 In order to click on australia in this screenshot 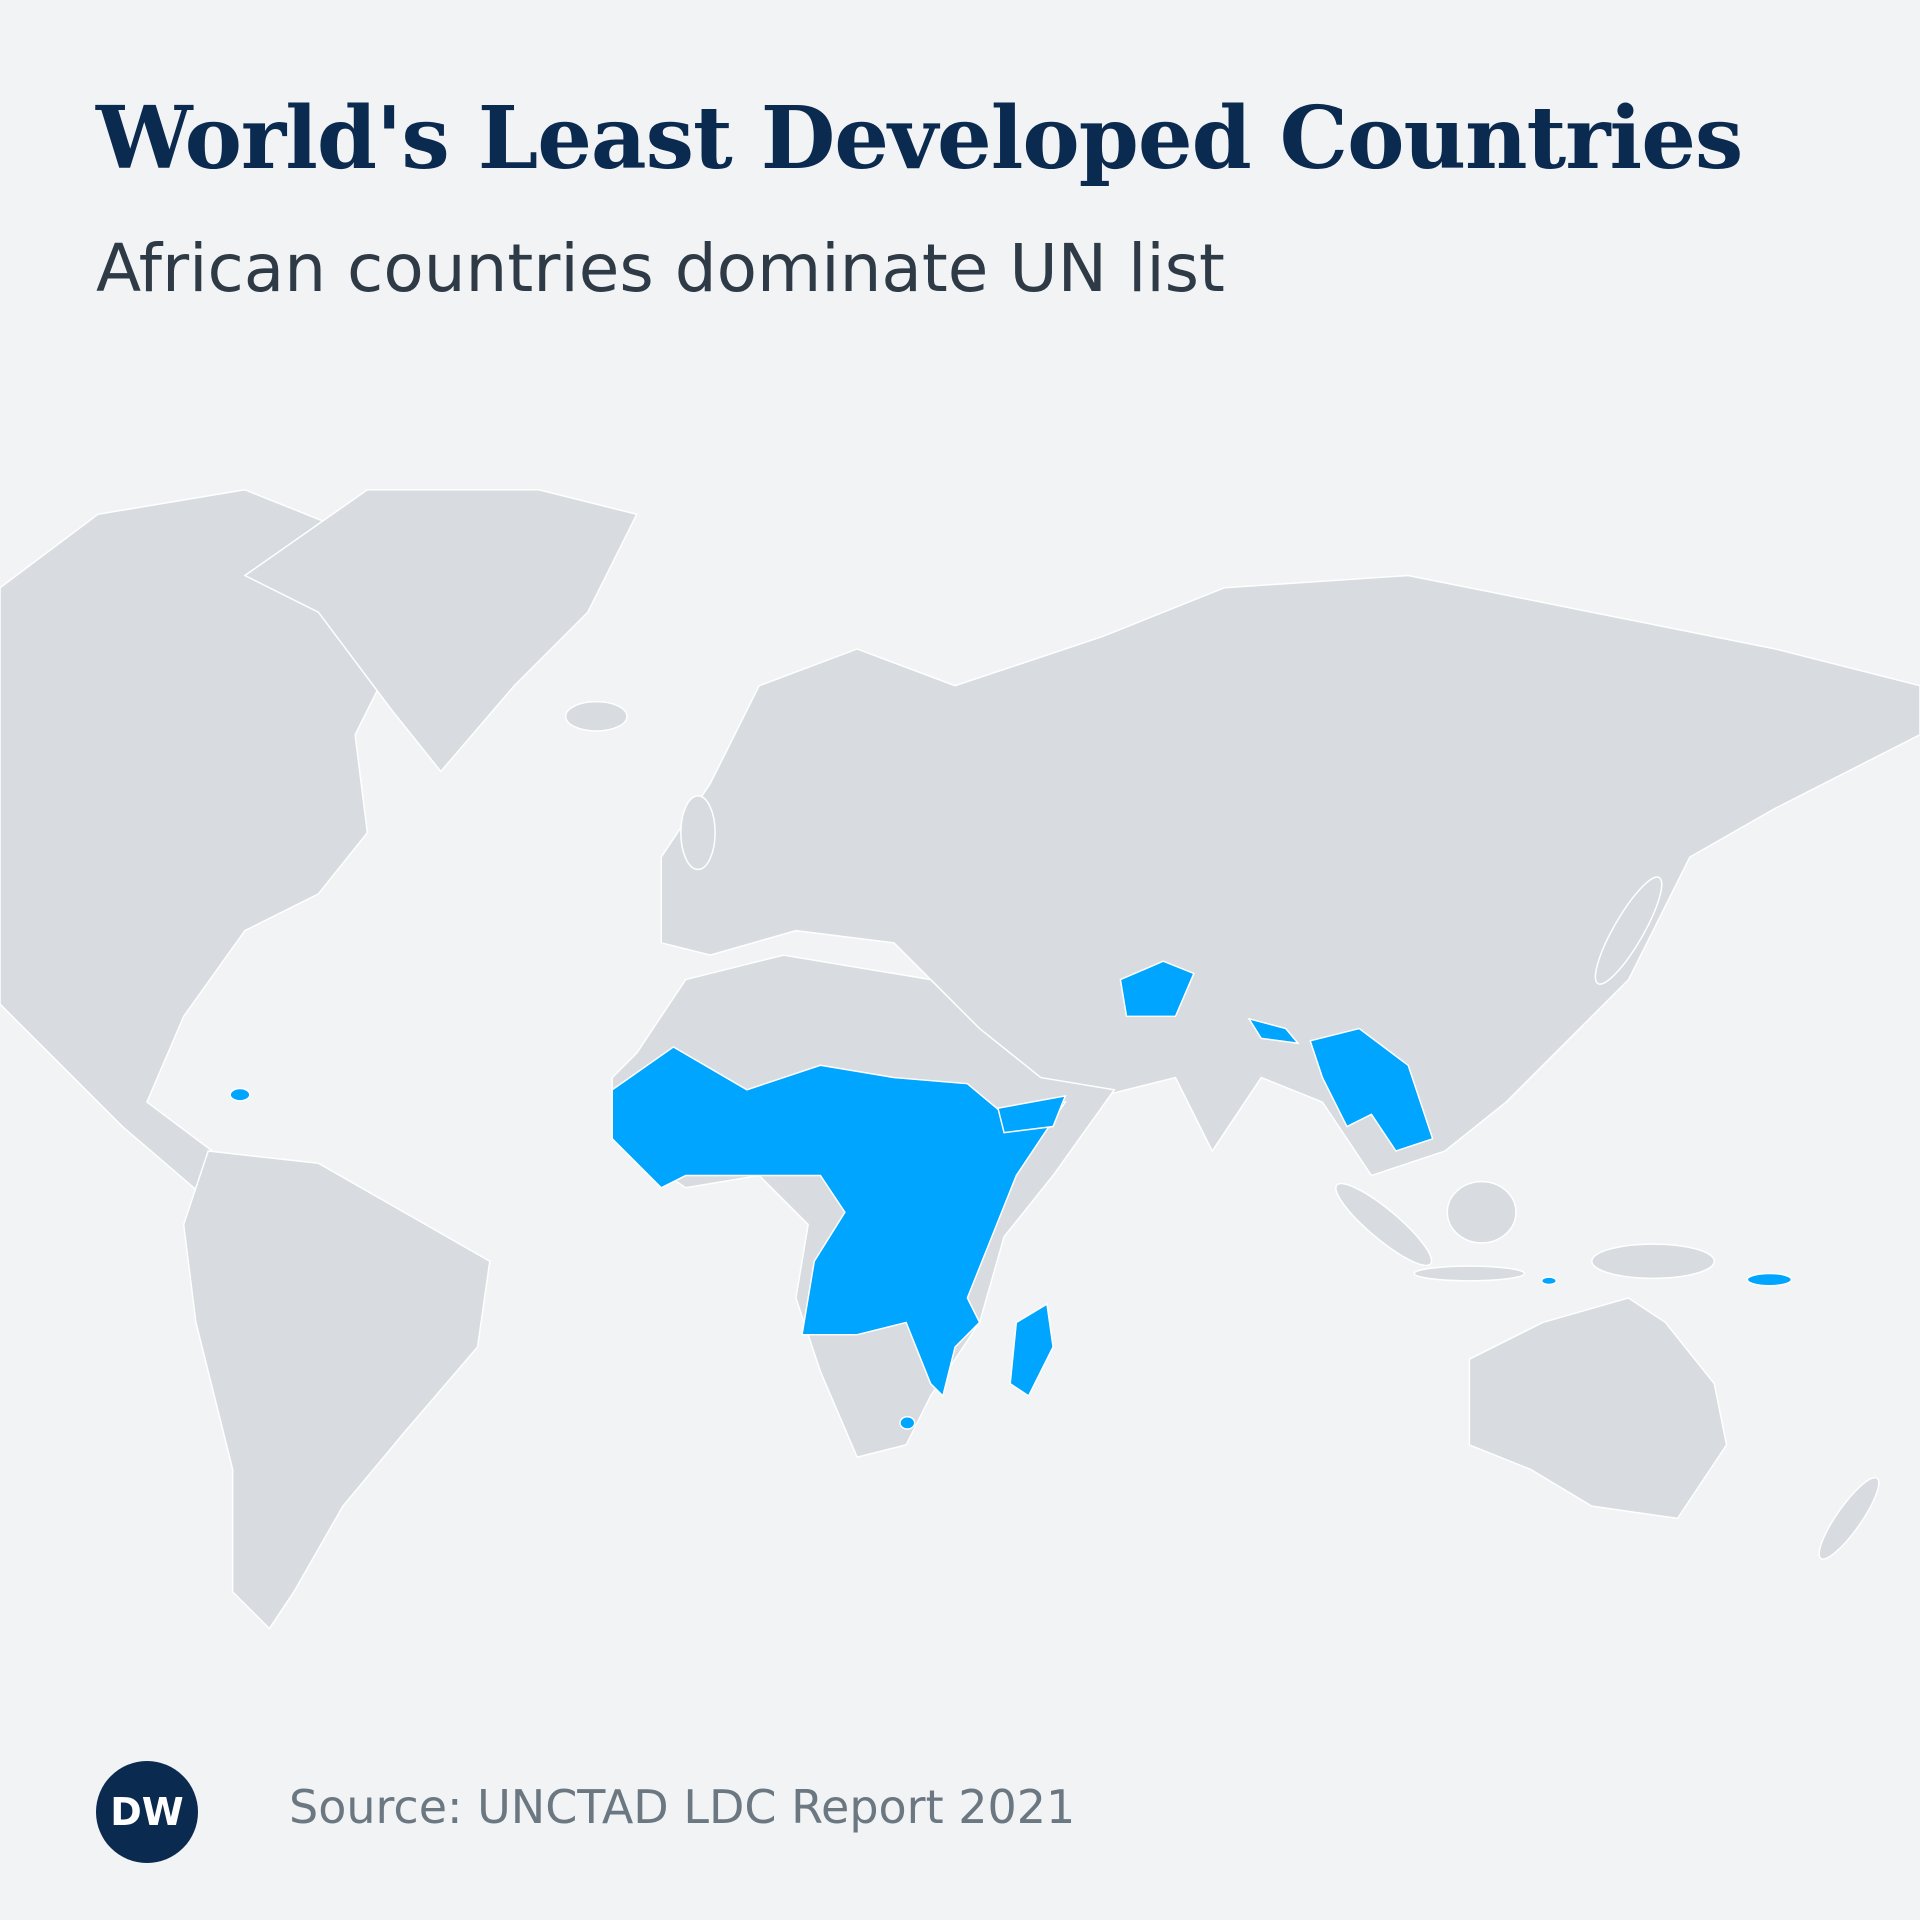, I will do `click(1598, 1408)`.